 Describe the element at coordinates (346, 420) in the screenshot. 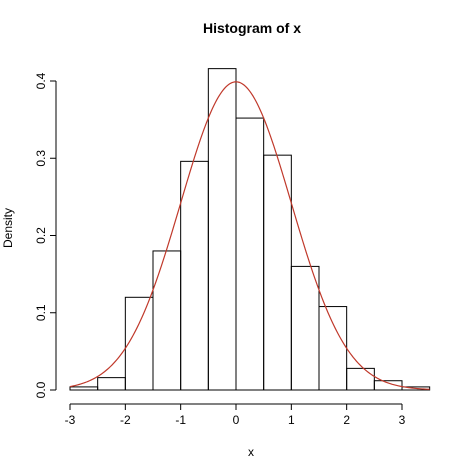

I see `x-tick-label: 2` at that location.